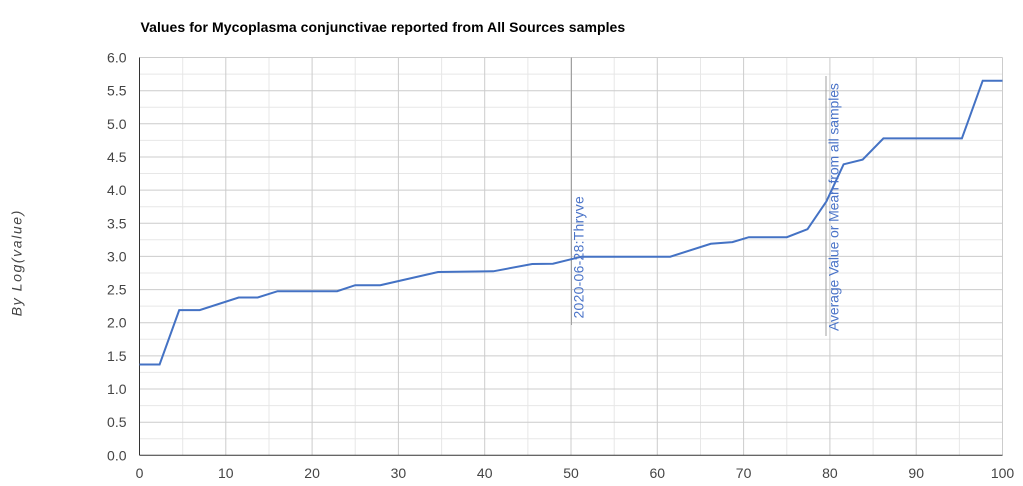 This screenshot has height=486, width=1023. Describe the element at coordinates (830, 473) in the screenshot. I see `svg-text: 80` at that location.